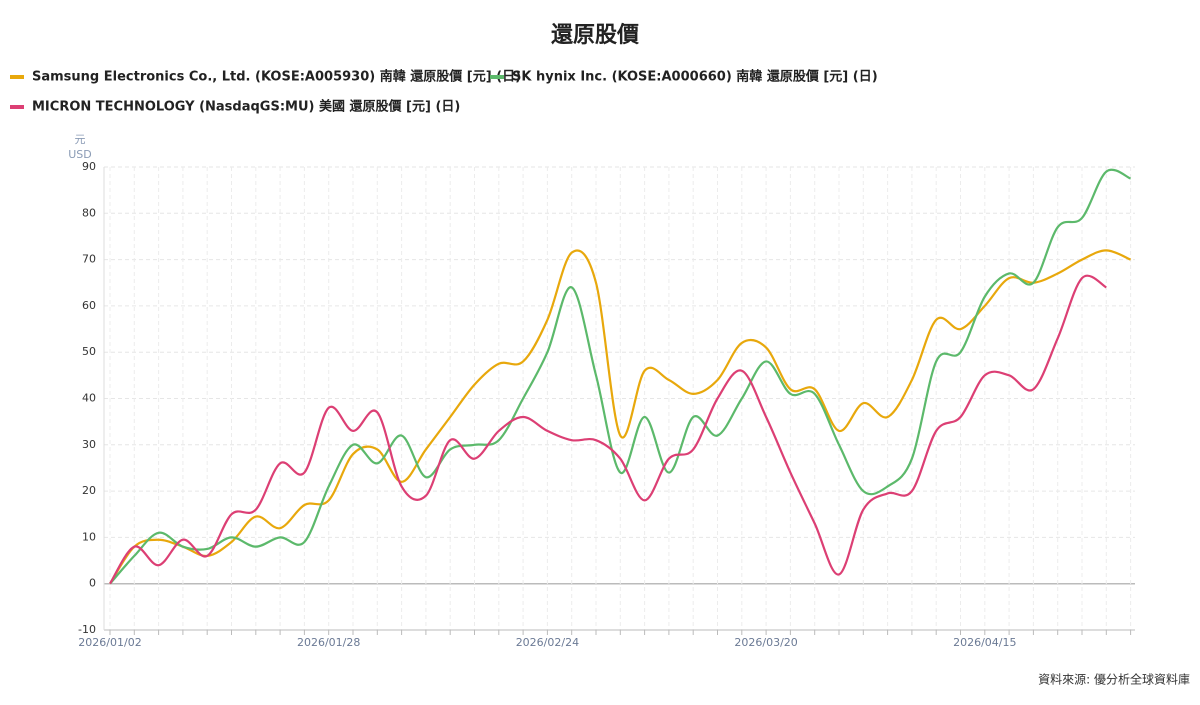 This screenshot has width=1200, height=705. What do you see at coordinates (80, 139) in the screenshot?
I see `y-unit: 元` at bounding box center [80, 139].